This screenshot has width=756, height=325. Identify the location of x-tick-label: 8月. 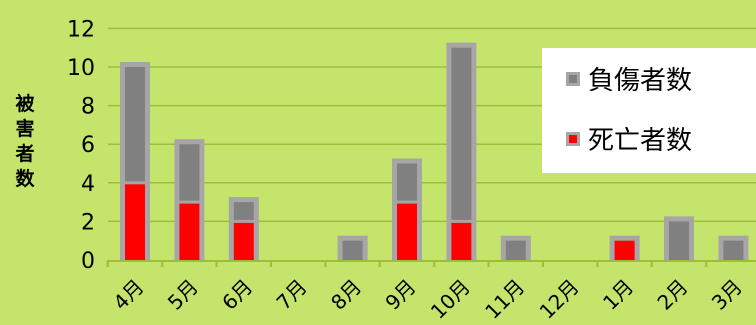
(346, 295).